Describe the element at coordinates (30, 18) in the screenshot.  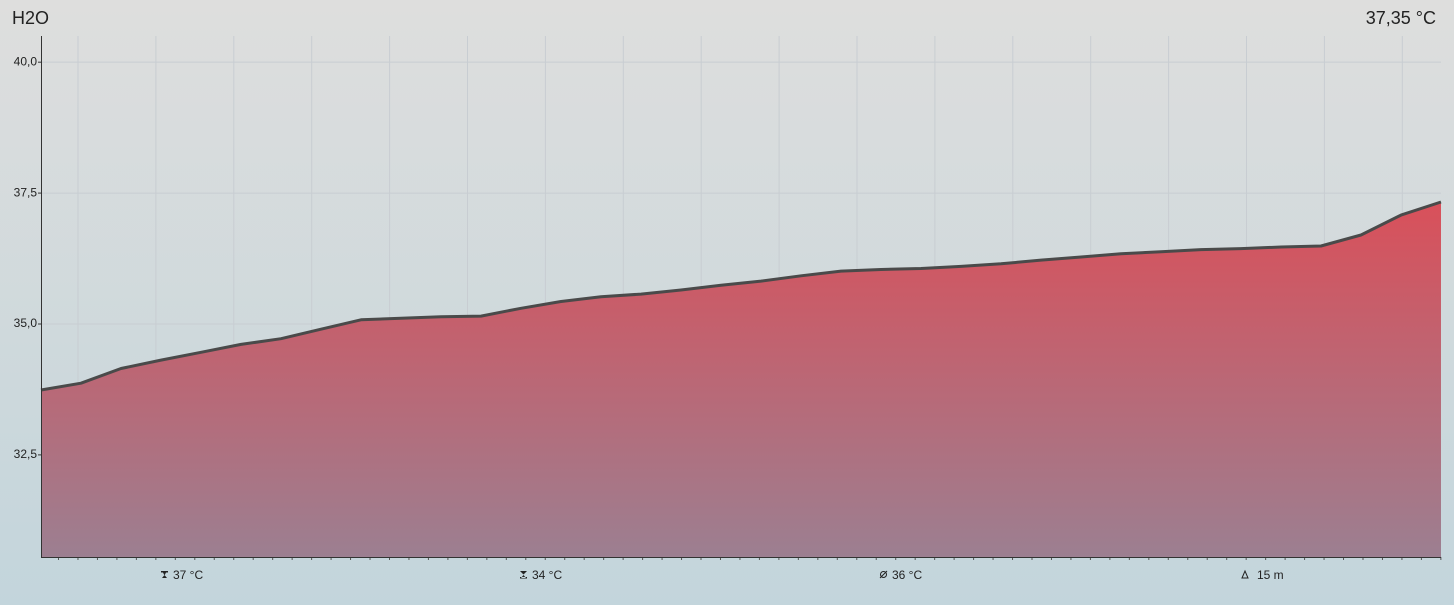
I see `chart-title: H2O` at that location.